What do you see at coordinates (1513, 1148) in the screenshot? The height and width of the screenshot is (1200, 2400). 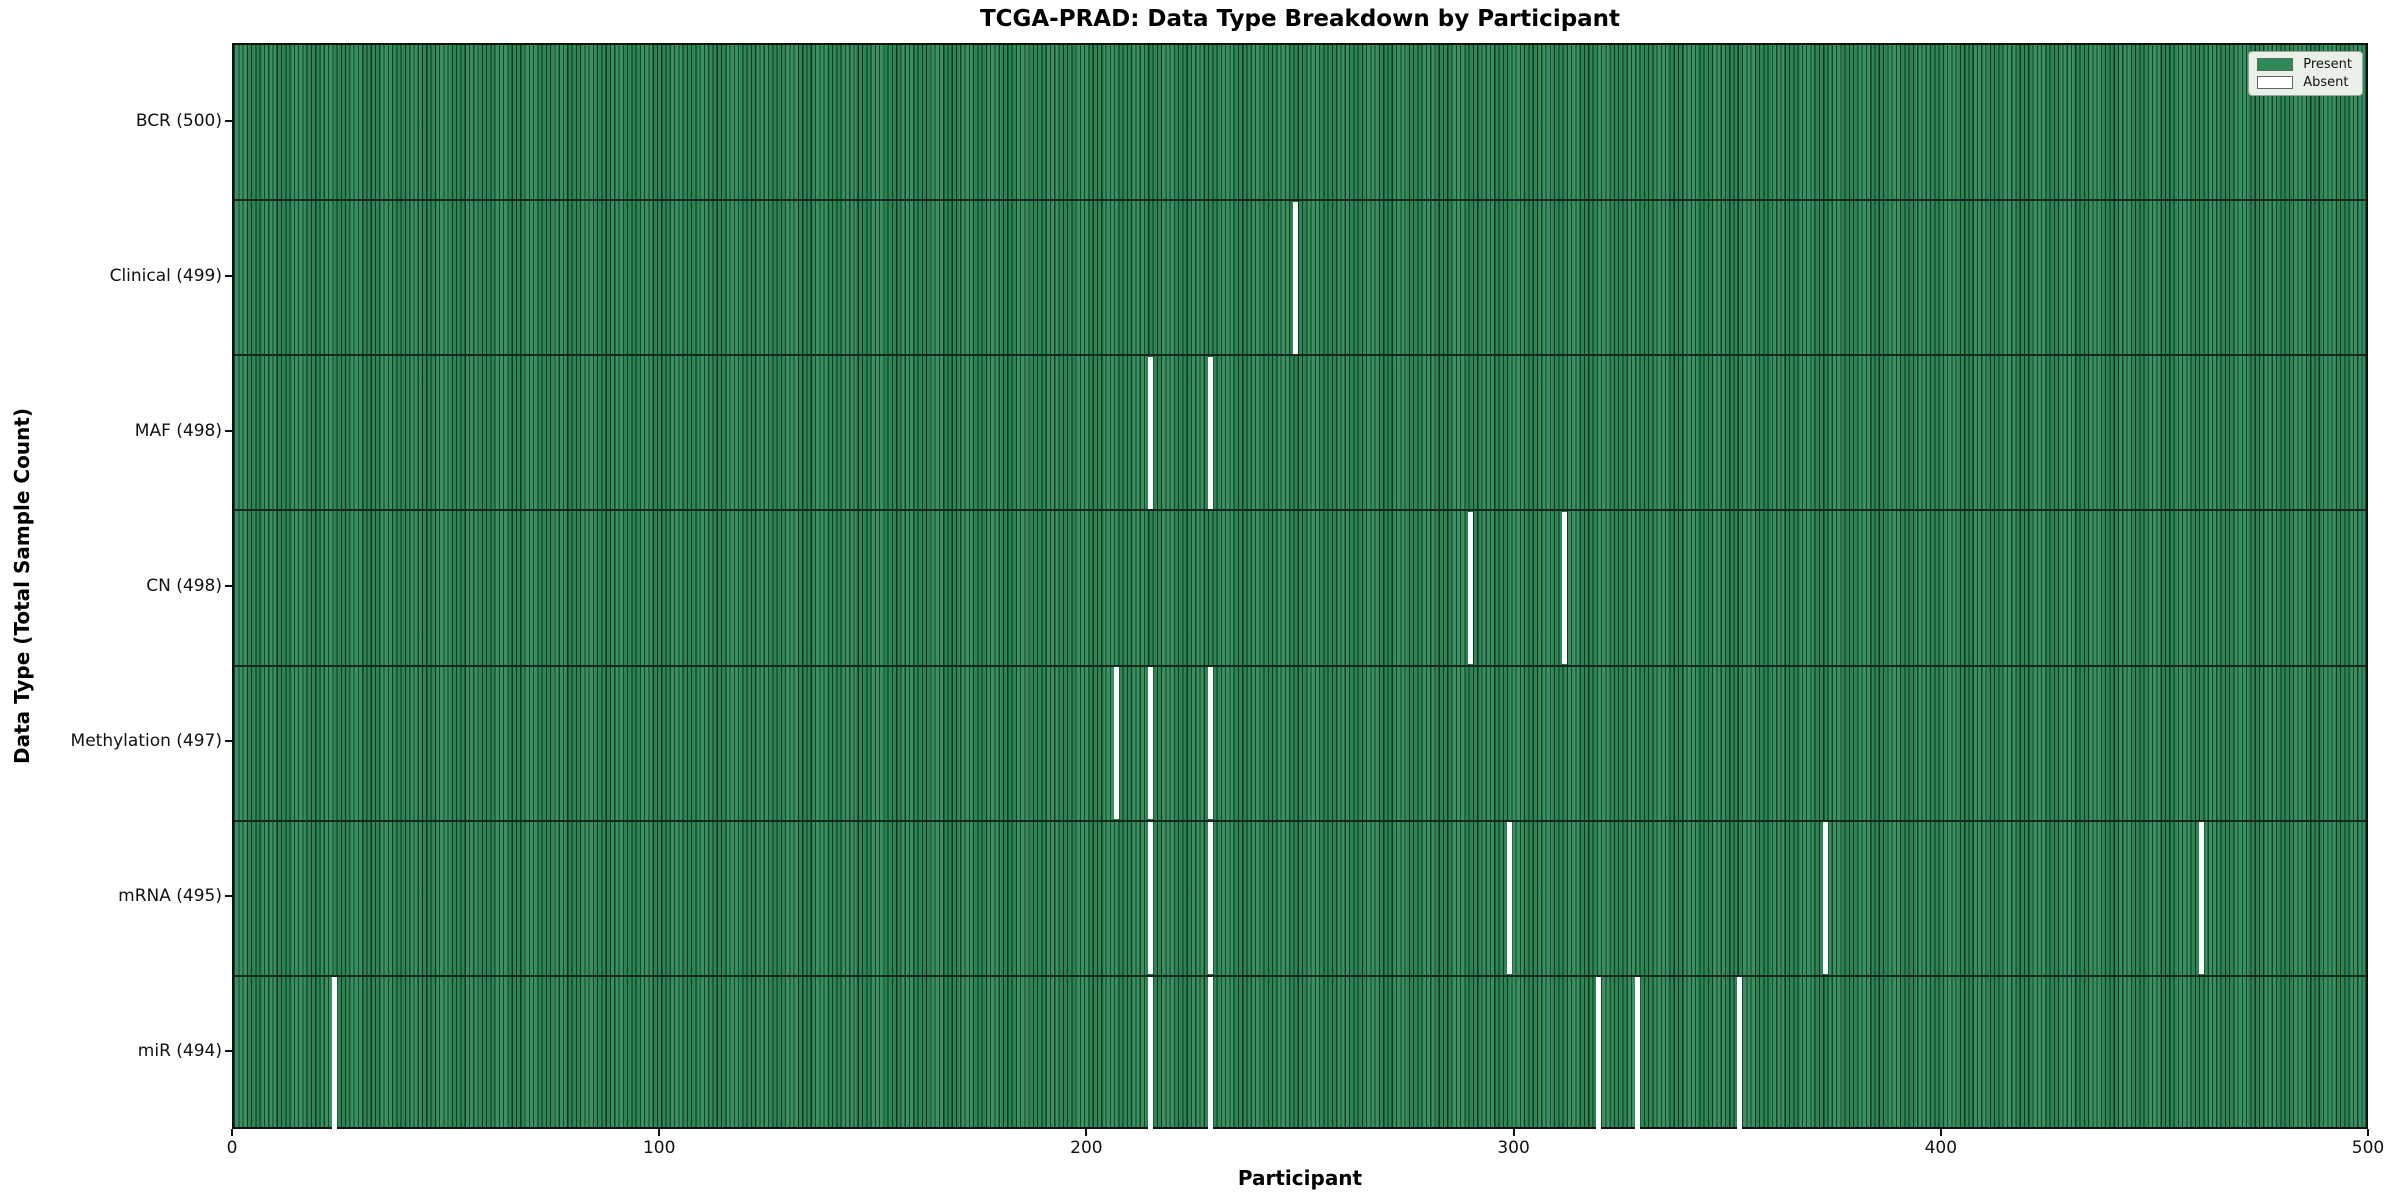 I see `x-tick-label-300: 300` at bounding box center [1513, 1148].